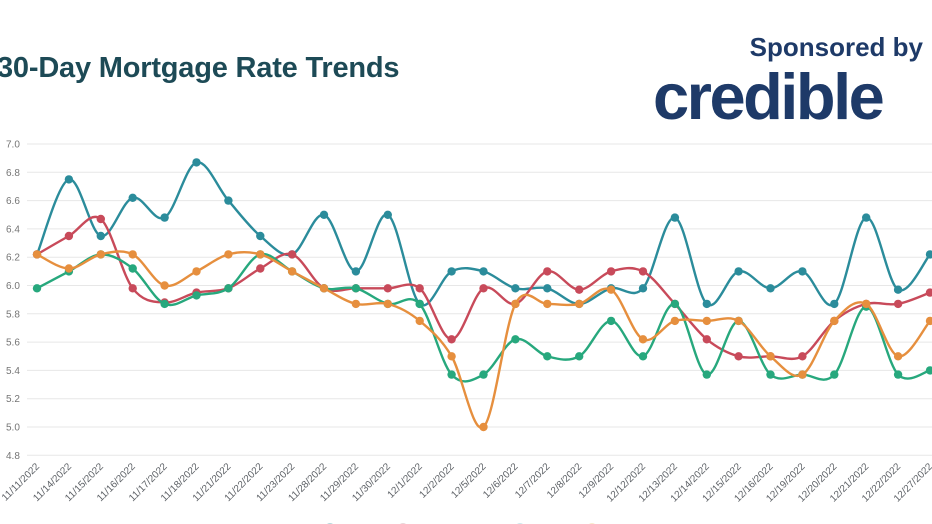 The height and width of the screenshot is (524, 932). What do you see at coordinates (200, 68) in the screenshot?
I see `page-title: 30-Day Mortgage Rate Trends` at bounding box center [200, 68].